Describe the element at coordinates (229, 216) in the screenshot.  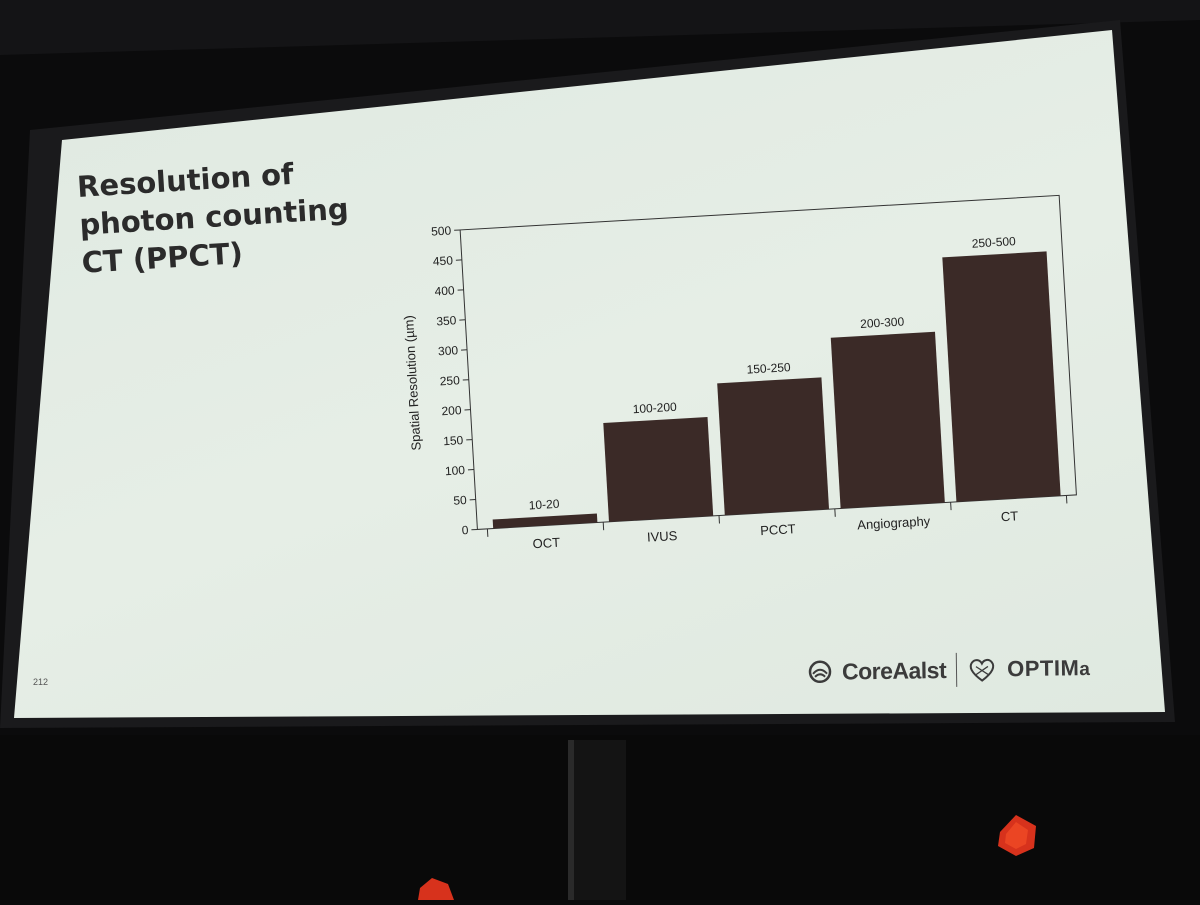
I see `slide-title: Resolution of photon counting CT (PPCT)` at that location.